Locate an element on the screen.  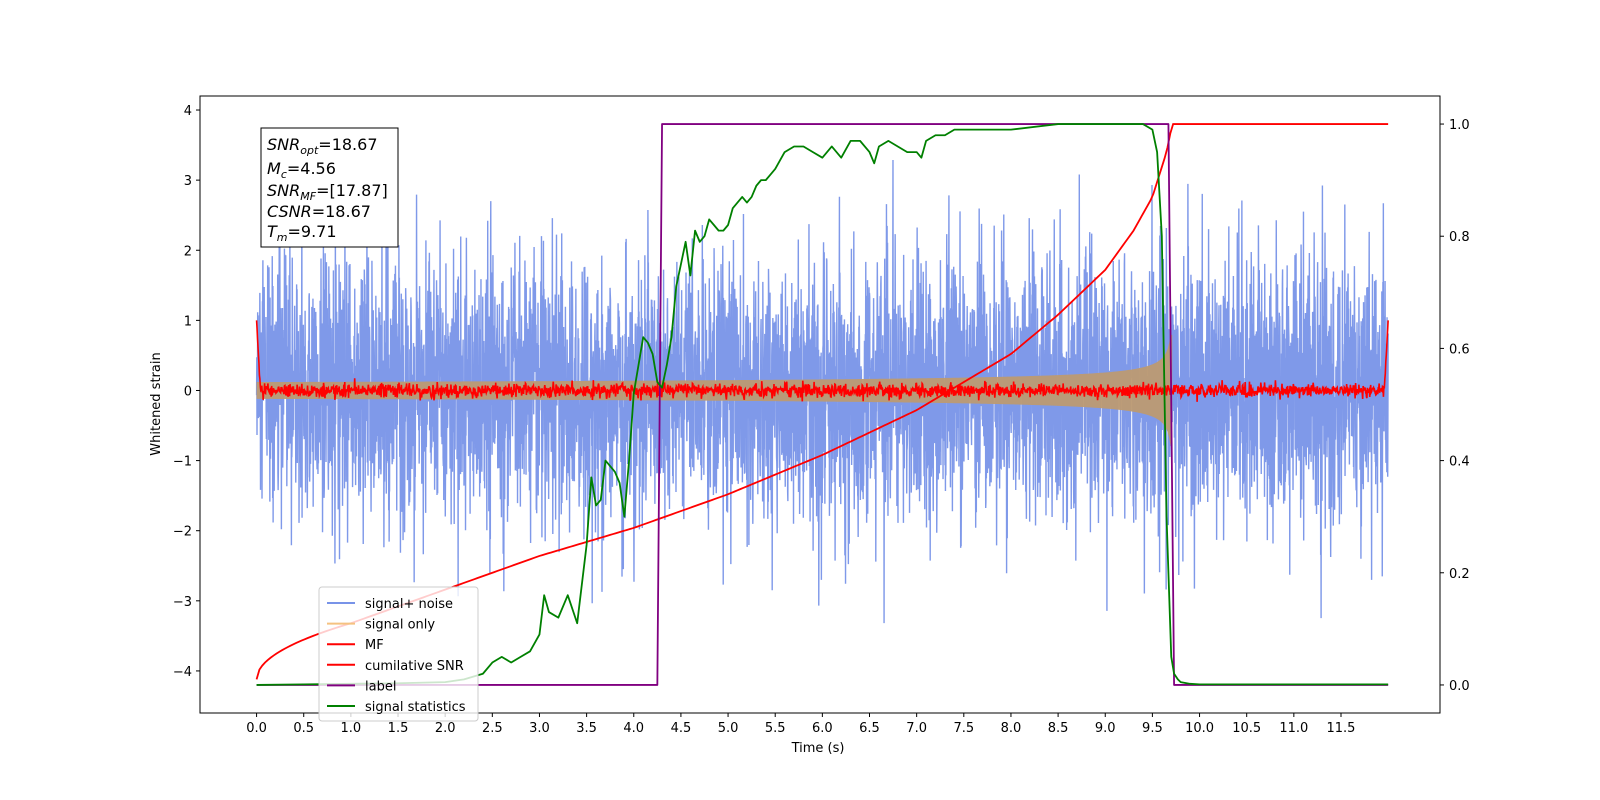
y-left-tick-label: 0 is located at coordinates (188, 391).